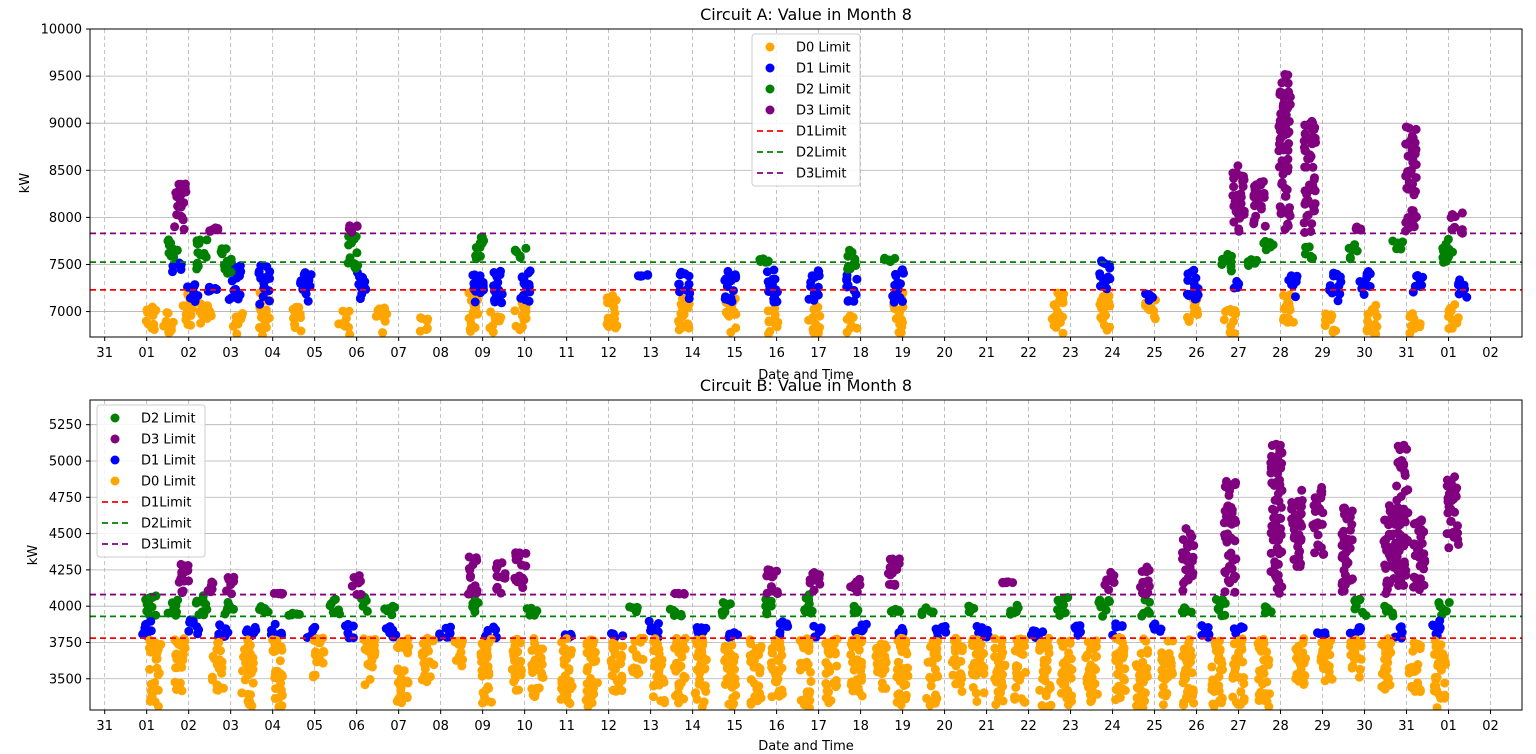 This screenshot has width=1536, height=754. I want to click on legend-item: D1Limit, so click(802, 132).